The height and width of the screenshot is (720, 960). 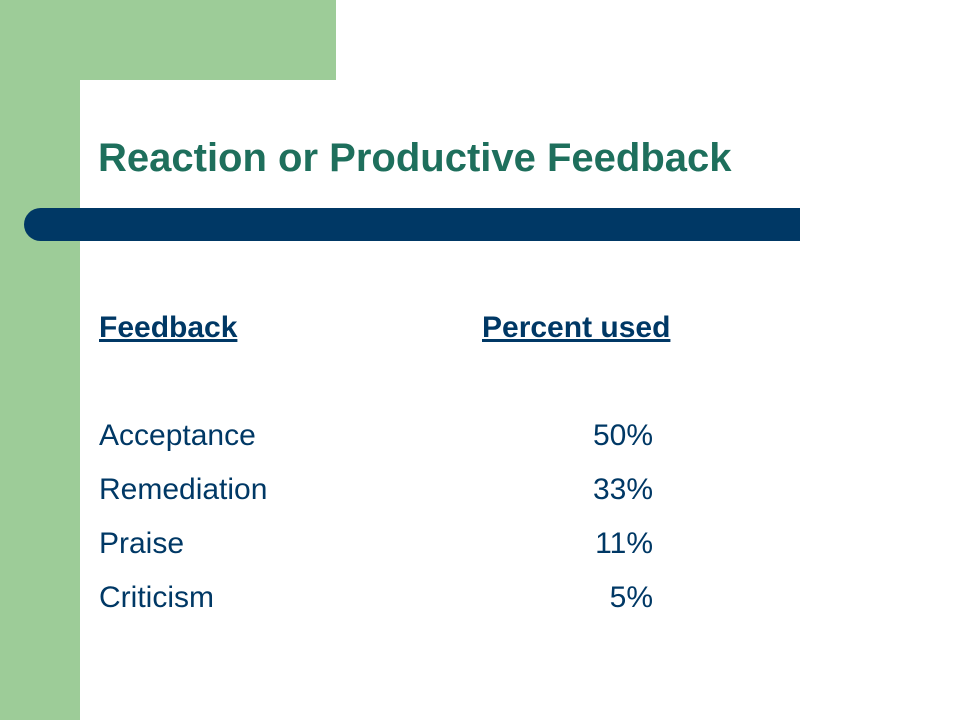 What do you see at coordinates (40, 360) in the screenshot?
I see `decorative-green-sidebar` at bounding box center [40, 360].